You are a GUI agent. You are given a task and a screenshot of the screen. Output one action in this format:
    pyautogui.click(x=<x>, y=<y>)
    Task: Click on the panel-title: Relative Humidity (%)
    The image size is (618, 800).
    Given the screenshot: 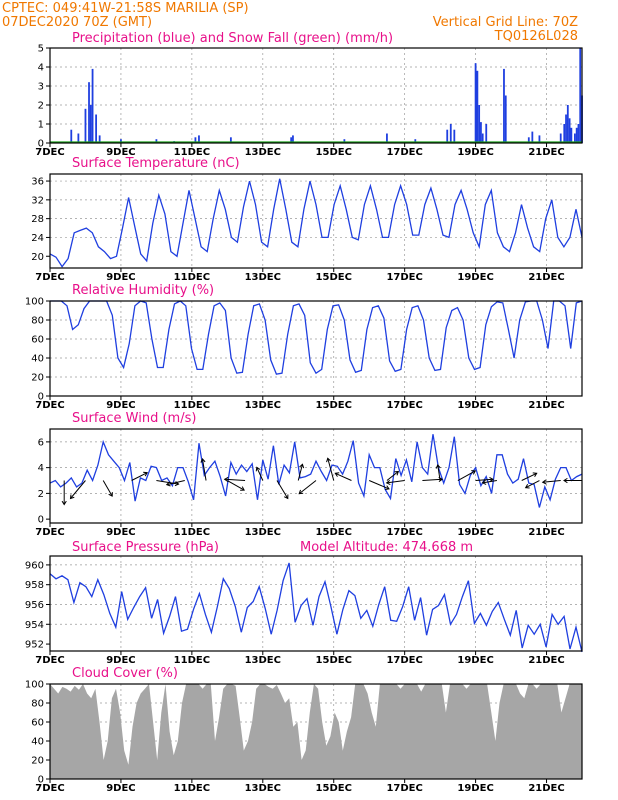 What is the action you would take?
    pyautogui.click(x=143, y=290)
    